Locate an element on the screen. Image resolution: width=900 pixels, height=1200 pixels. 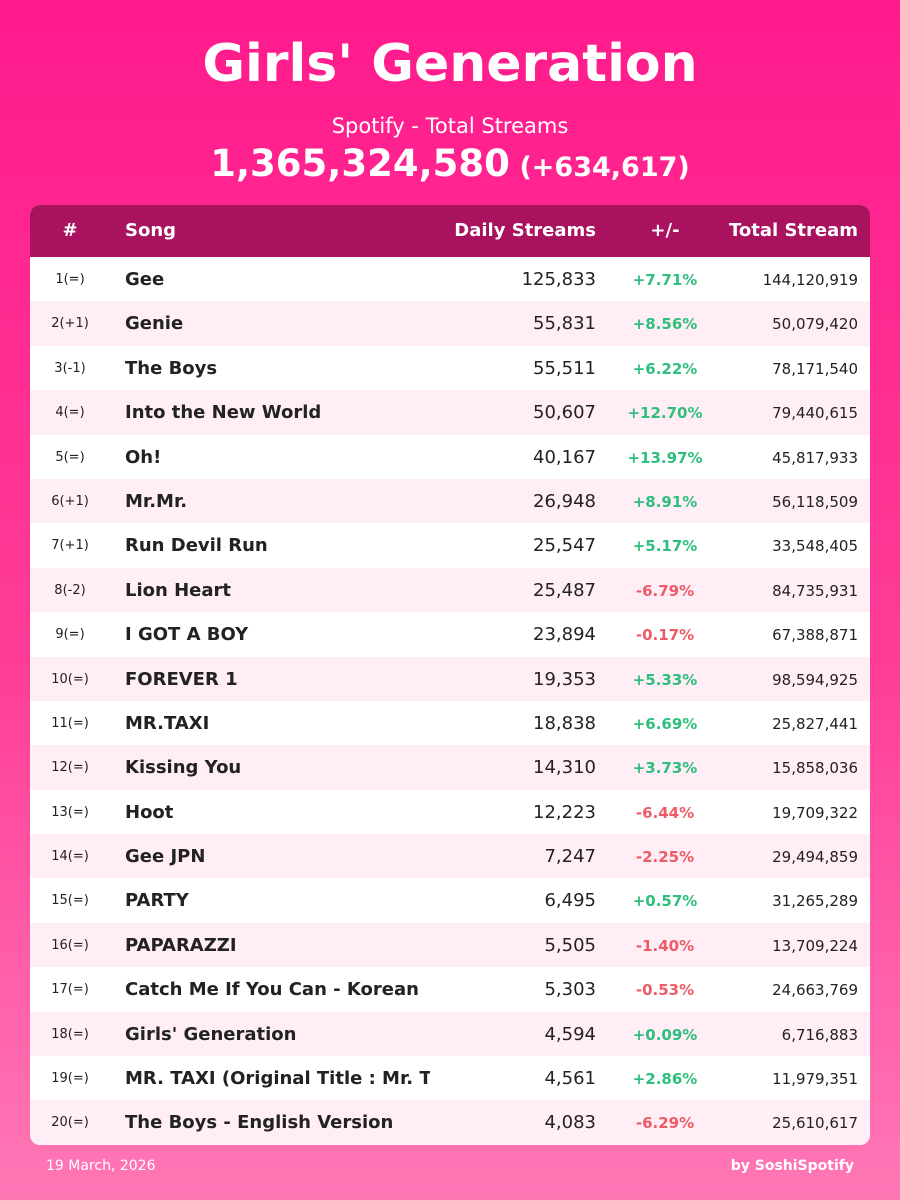
rank-cell: 1(=) is located at coordinates (70, 279).